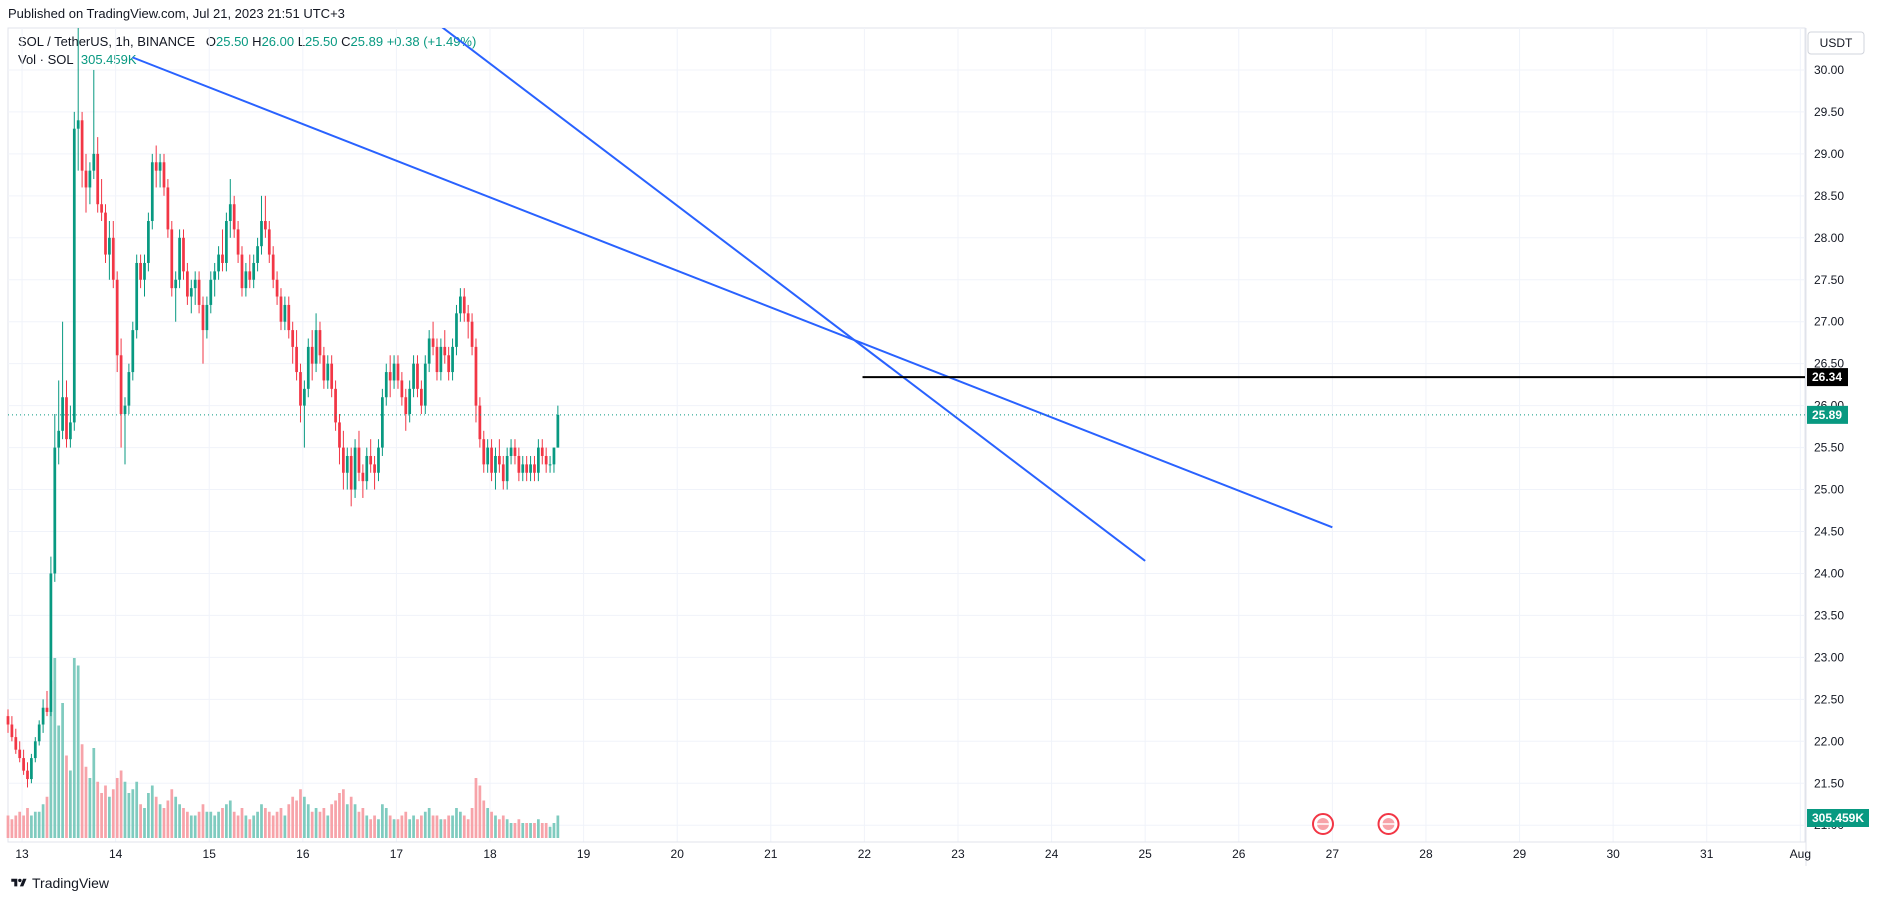  What do you see at coordinates (1829, 196) in the screenshot?
I see `price-tick-label: 28.50` at bounding box center [1829, 196].